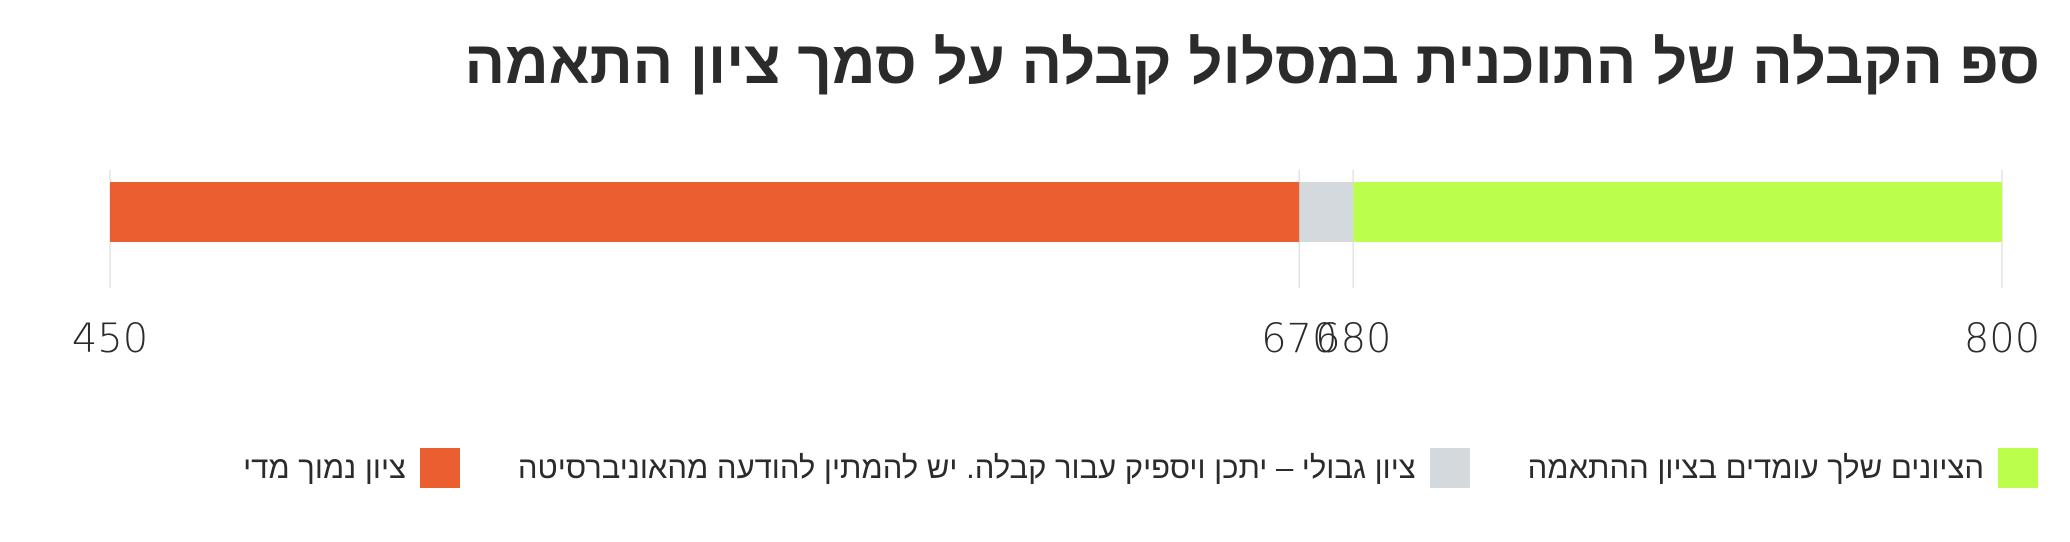 The width and height of the screenshot is (2070, 542). Describe the element at coordinates (1755, 467) in the screenshot. I see `legend-label-0: הציונים שלך עומדים בציון ההתאמה` at that location.